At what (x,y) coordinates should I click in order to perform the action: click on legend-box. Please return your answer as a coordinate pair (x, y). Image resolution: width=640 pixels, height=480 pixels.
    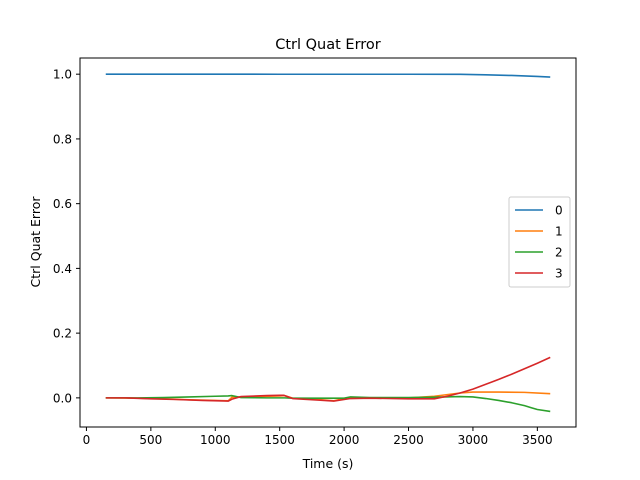
    Looking at the image, I should click on (539, 242).